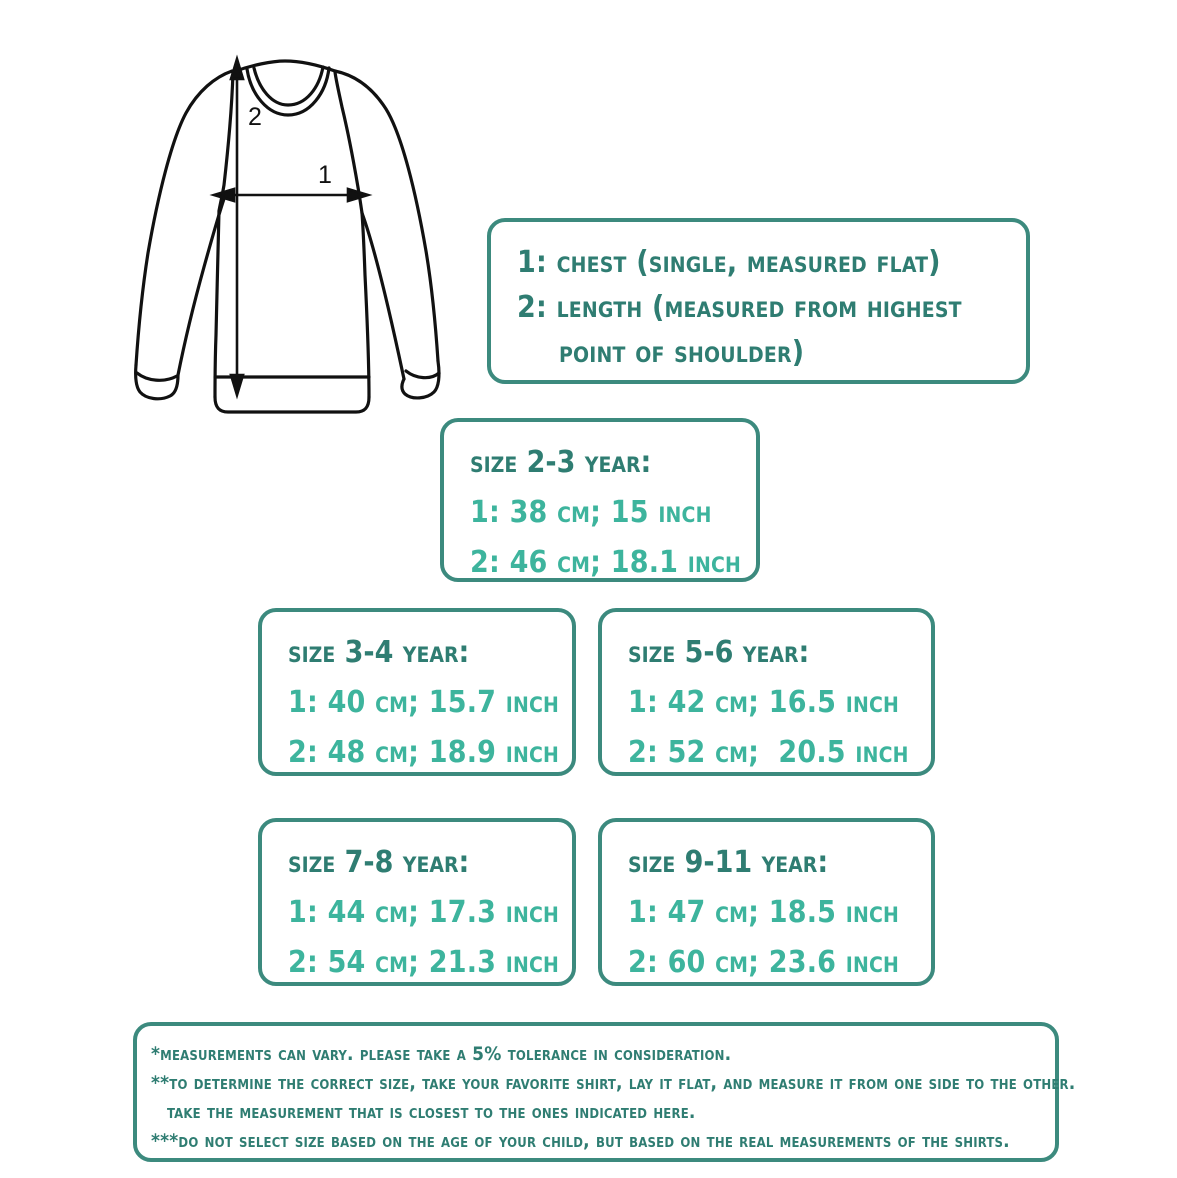  I want to click on size-card-title: Size 7-8 year:, so click(379, 862).